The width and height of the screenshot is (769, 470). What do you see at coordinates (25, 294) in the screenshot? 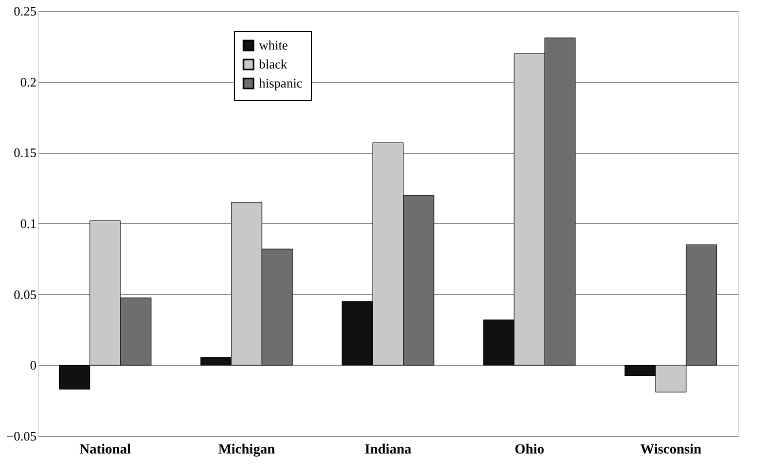
I see `y-tick-label: 0.05` at bounding box center [25, 294].